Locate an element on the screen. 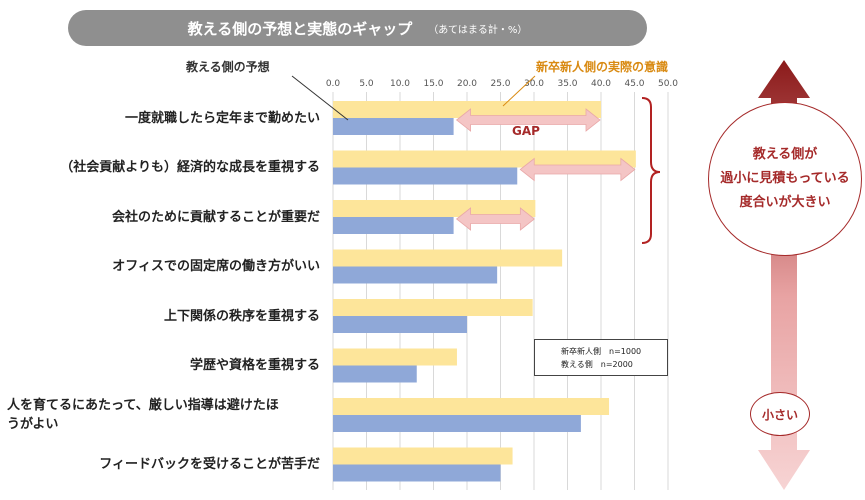 Image resolution: width=865 pixels, height=500 pixels. category-label-line: （社会貢献よりも）経済的な成長を重視する is located at coordinates (190, 167).